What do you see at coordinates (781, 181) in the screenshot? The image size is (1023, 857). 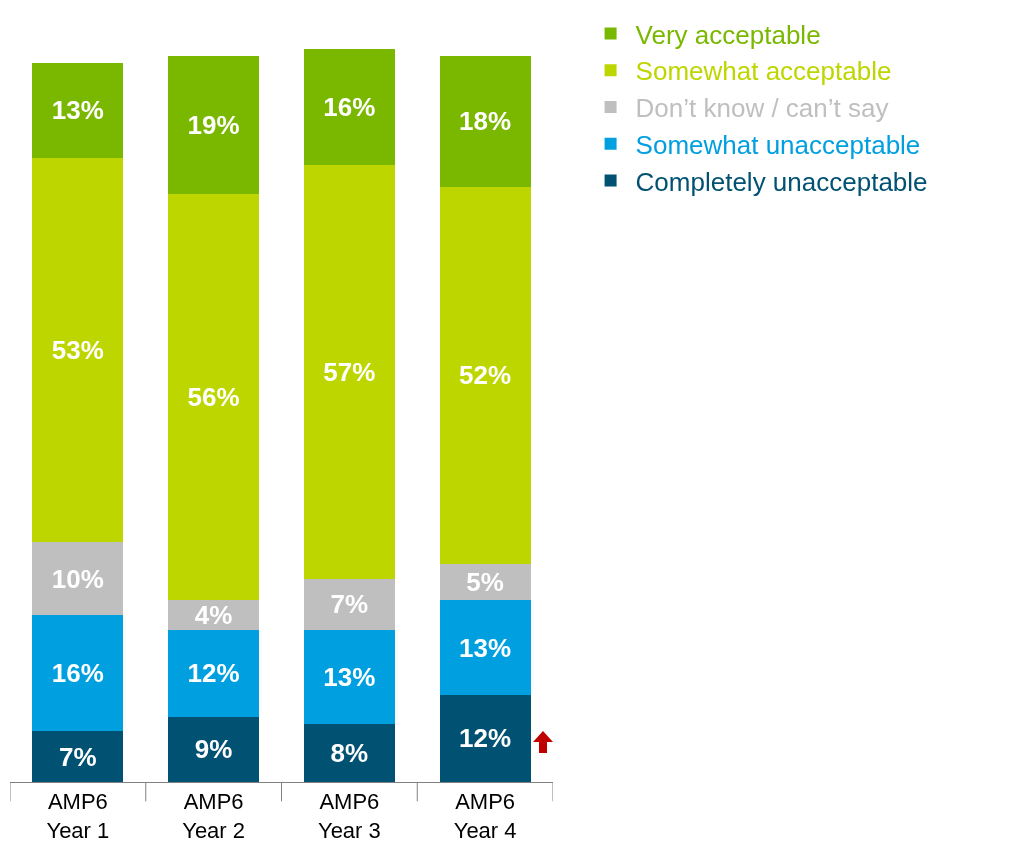 I see `legend-label: Completely unacceptable` at bounding box center [781, 181].